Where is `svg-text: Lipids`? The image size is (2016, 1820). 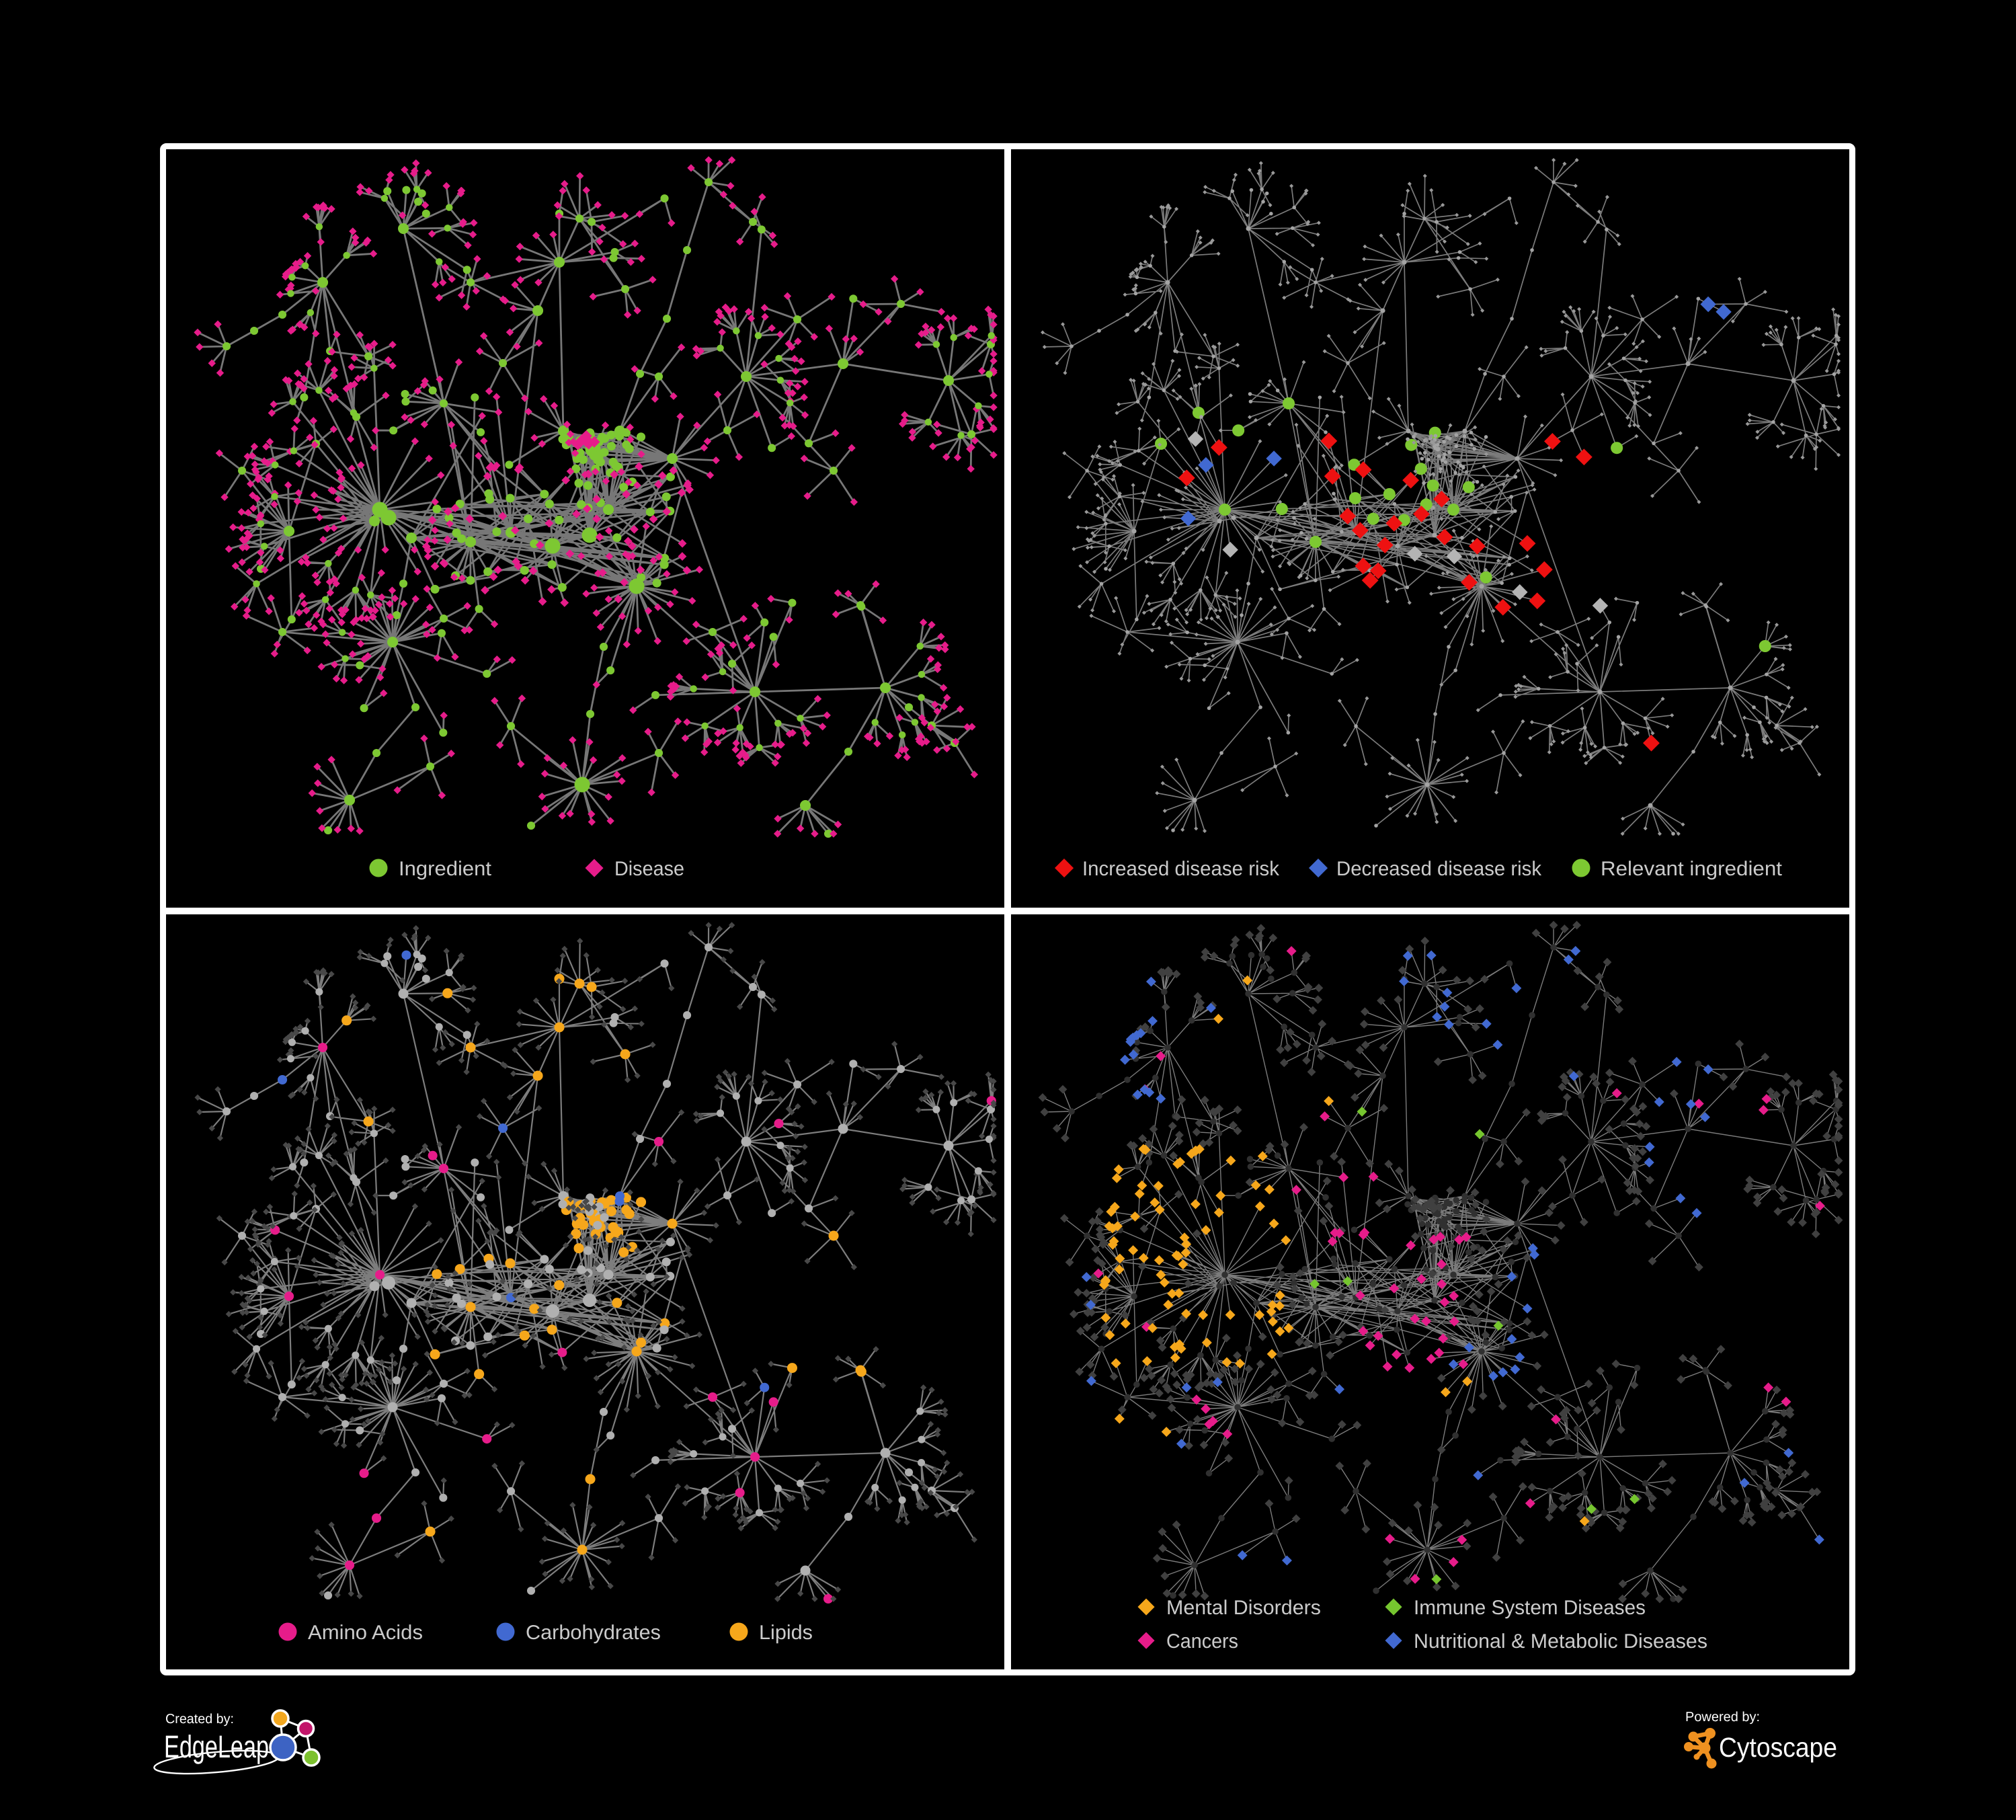
svg-text: Lipids is located at coordinates (786, 1633).